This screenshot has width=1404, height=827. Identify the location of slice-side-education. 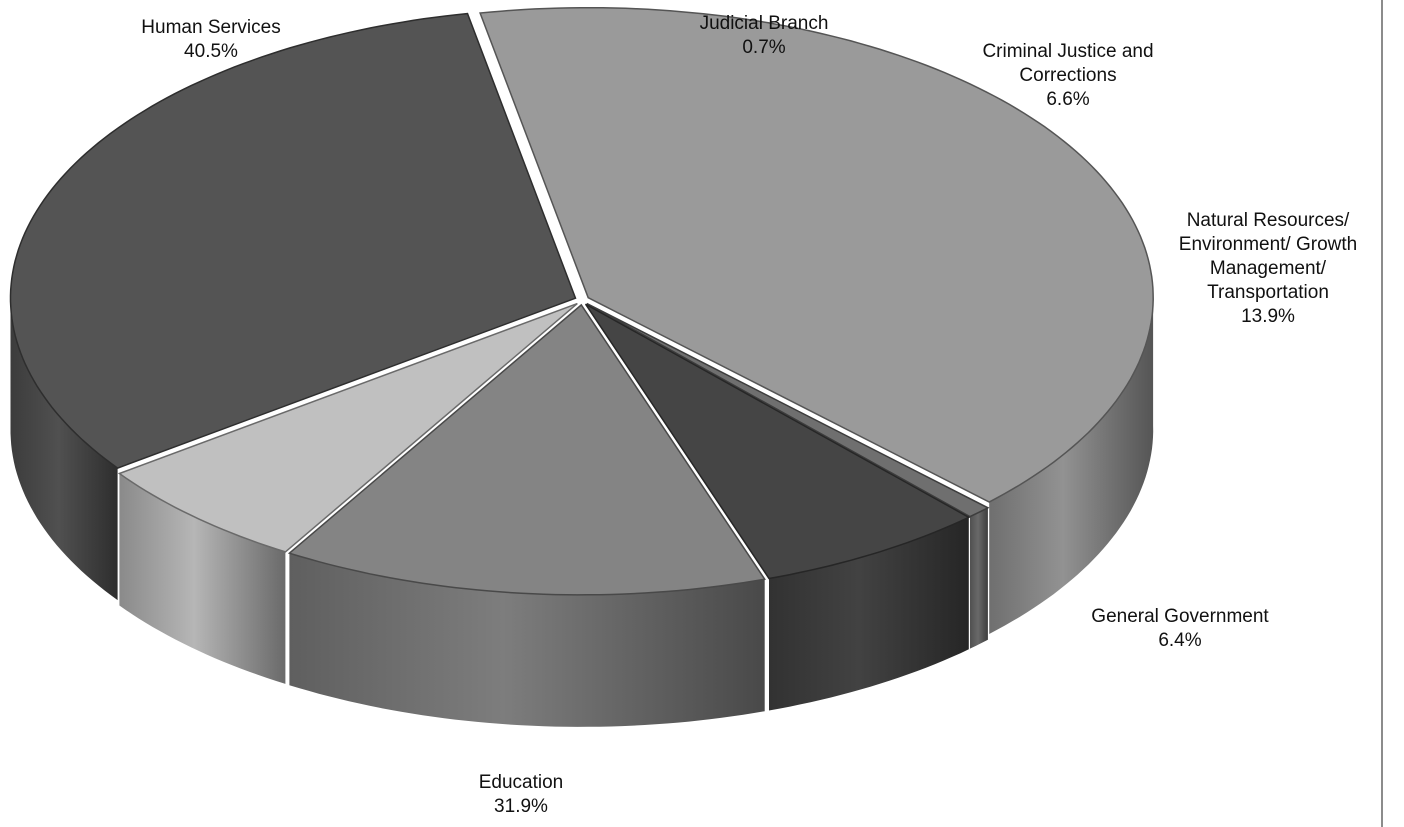
(64, 448).